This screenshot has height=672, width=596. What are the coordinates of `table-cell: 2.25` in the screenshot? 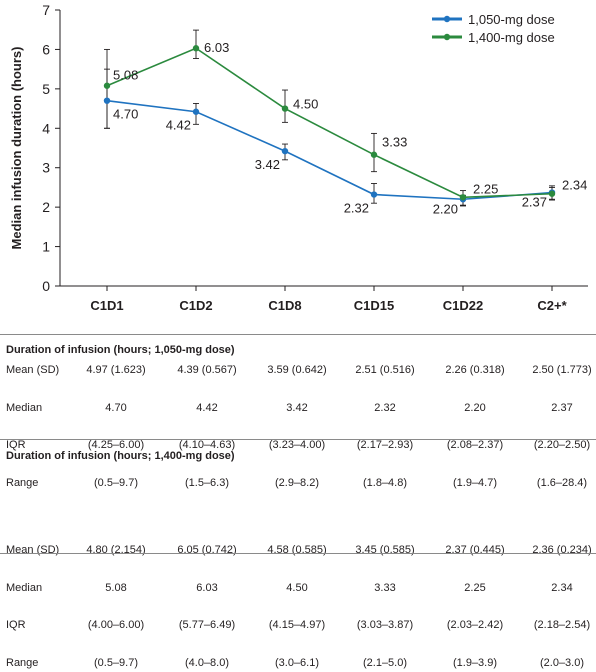 It's located at (475, 588).